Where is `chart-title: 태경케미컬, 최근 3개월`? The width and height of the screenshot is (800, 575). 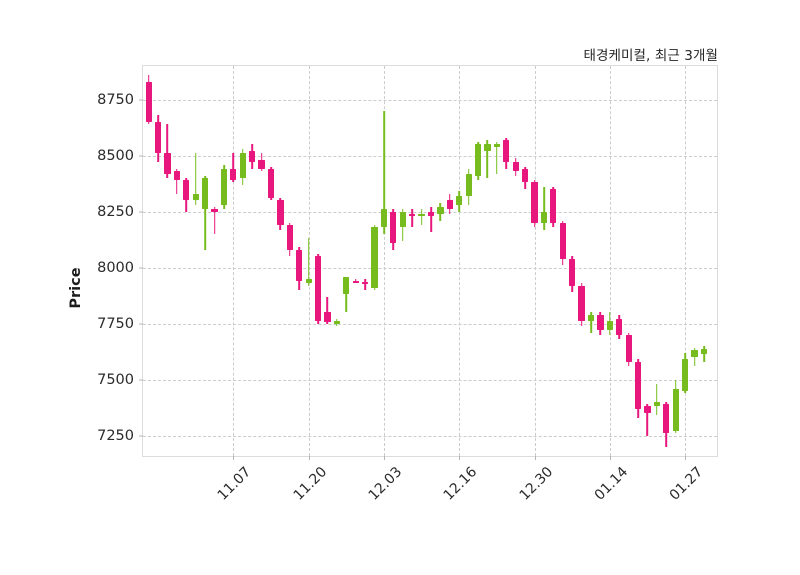
chart-title: 태경케미컬, 최근 3개월 is located at coordinates (650, 56).